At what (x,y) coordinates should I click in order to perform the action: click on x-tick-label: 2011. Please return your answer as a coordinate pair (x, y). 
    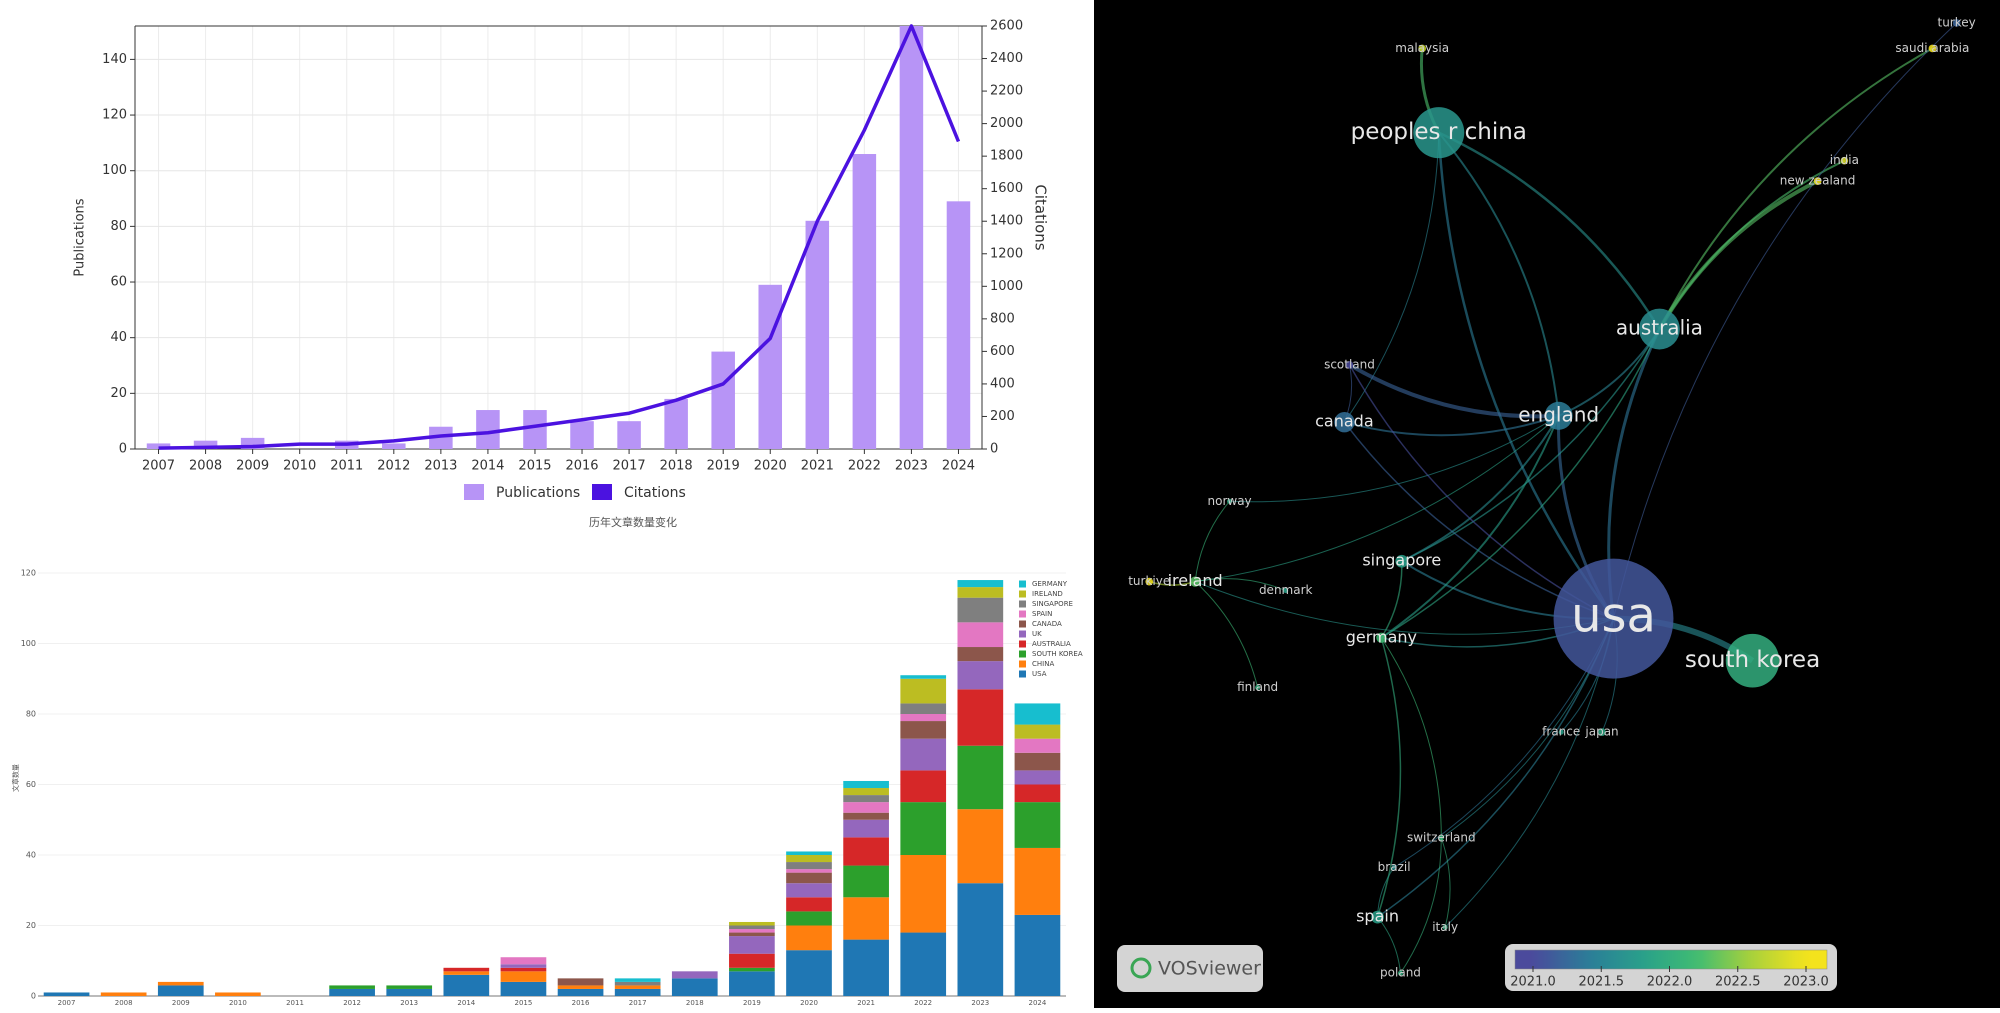
    Looking at the image, I should click on (346, 466).